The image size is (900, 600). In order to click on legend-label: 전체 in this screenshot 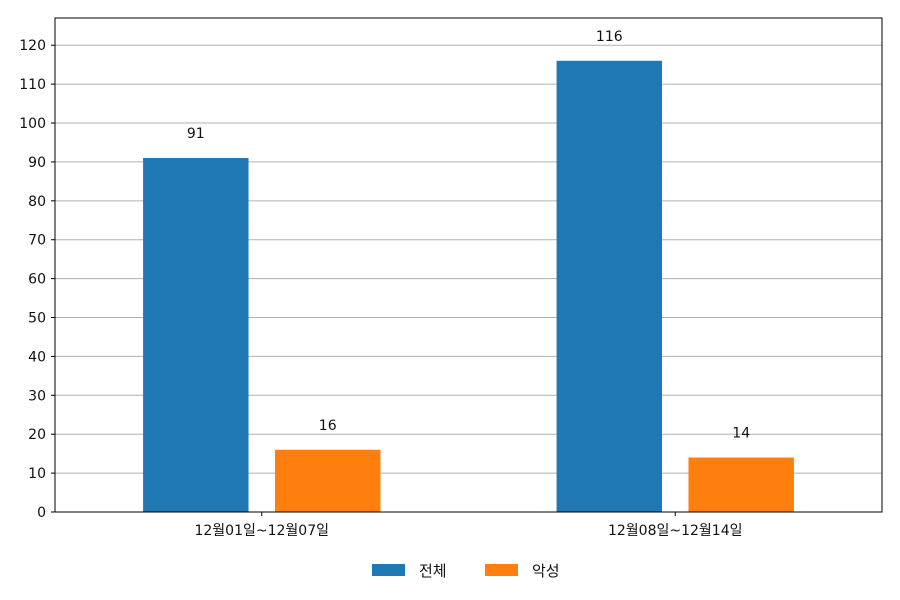, I will do `click(433, 571)`.